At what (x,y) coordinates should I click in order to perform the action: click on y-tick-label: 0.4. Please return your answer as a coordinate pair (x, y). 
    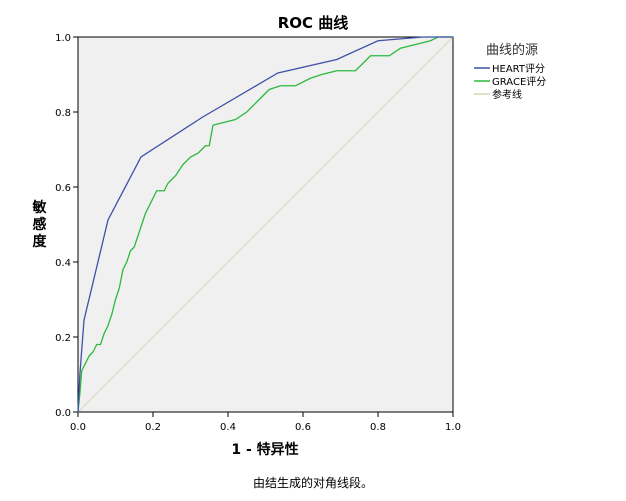
    Looking at the image, I should click on (63, 263).